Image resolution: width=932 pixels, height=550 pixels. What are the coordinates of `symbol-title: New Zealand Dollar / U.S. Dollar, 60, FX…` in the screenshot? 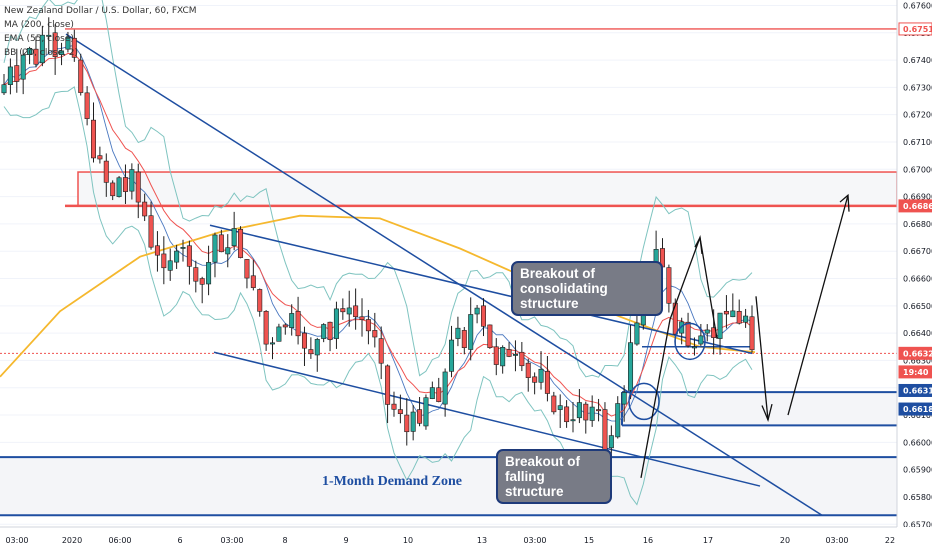 It's located at (100, 11).